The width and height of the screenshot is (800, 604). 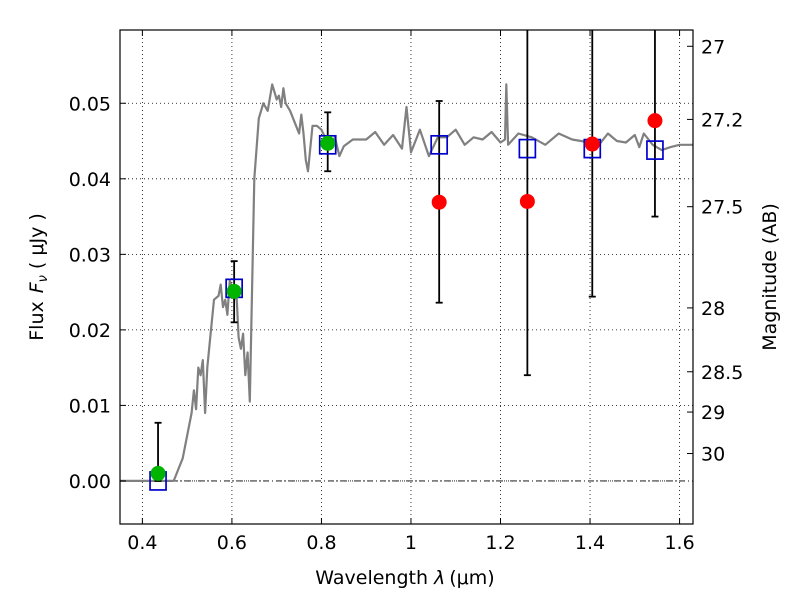 What do you see at coordinates (38, 277) in the screenshot?
I see `y-axis-label: FluxFν( μJy )` at bounding box center [38, 277].